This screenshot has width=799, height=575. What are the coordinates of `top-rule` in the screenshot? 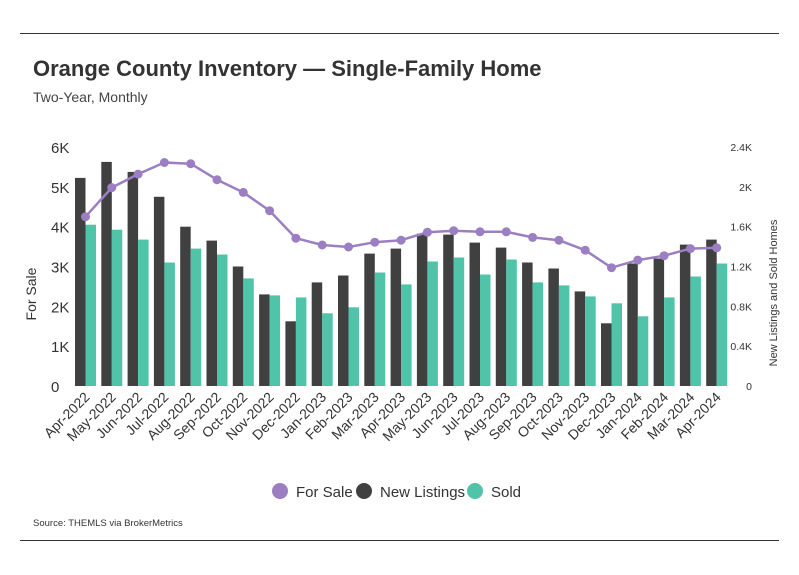 It's located at (399, 33).